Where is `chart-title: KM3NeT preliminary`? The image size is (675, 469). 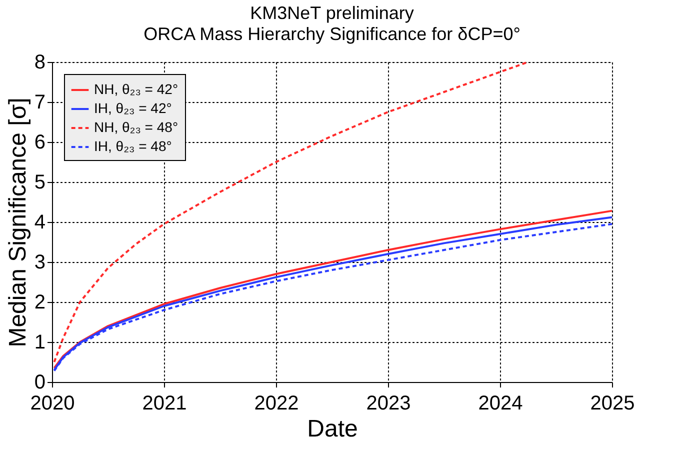 chart-title: KM3NeT preliminary is located at coordinates (332, 13).